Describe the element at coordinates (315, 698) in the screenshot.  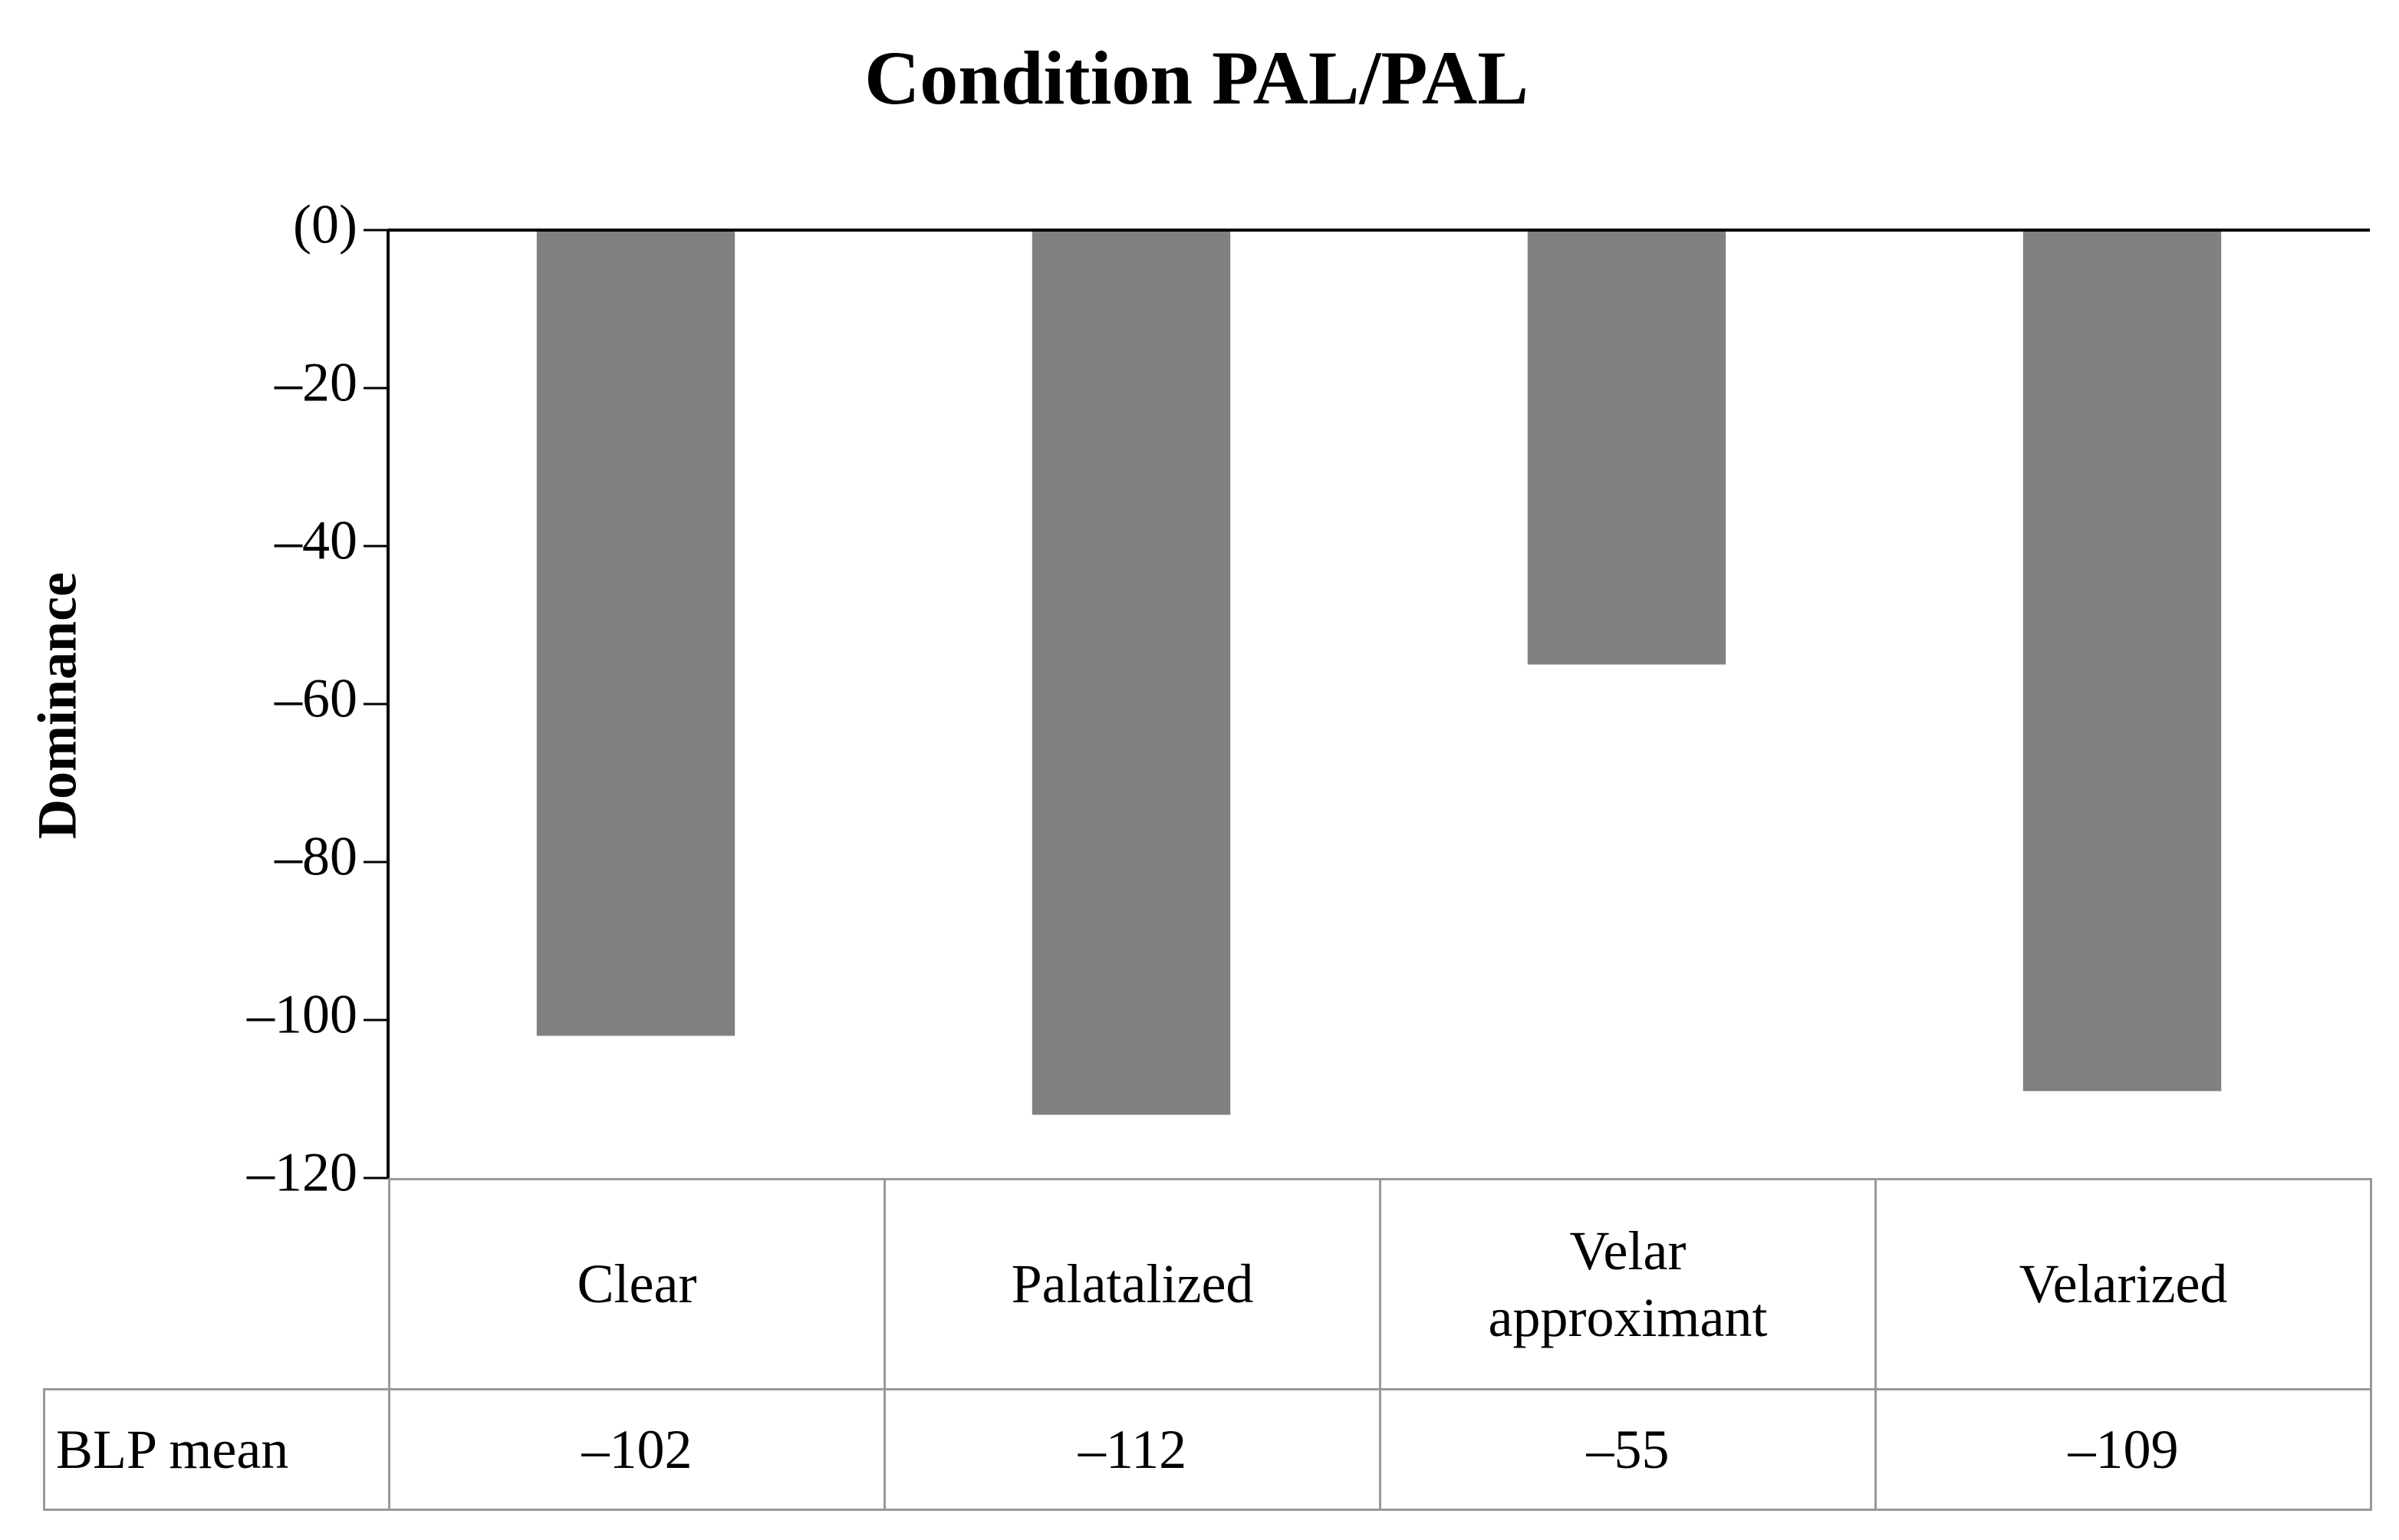
I see `y-tick-label: –60` at that location.